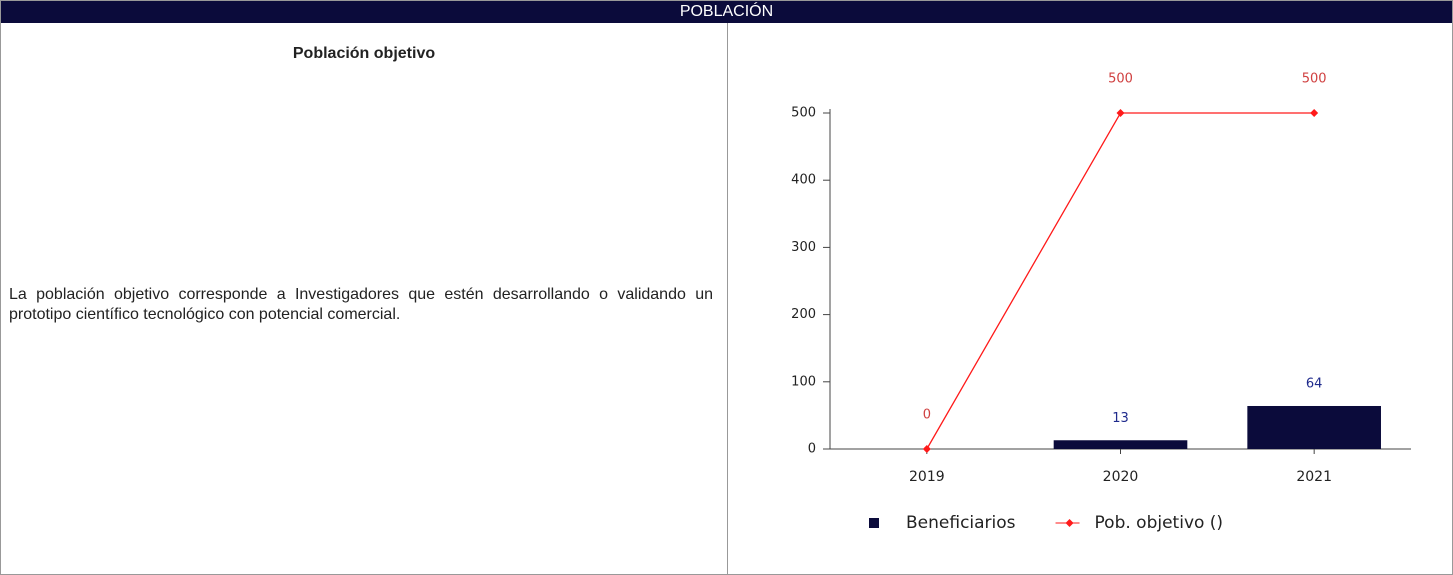 The width and height of the screenshot is (1453, 575). I want to click on y-tick-label: 400, so click(803, 180).